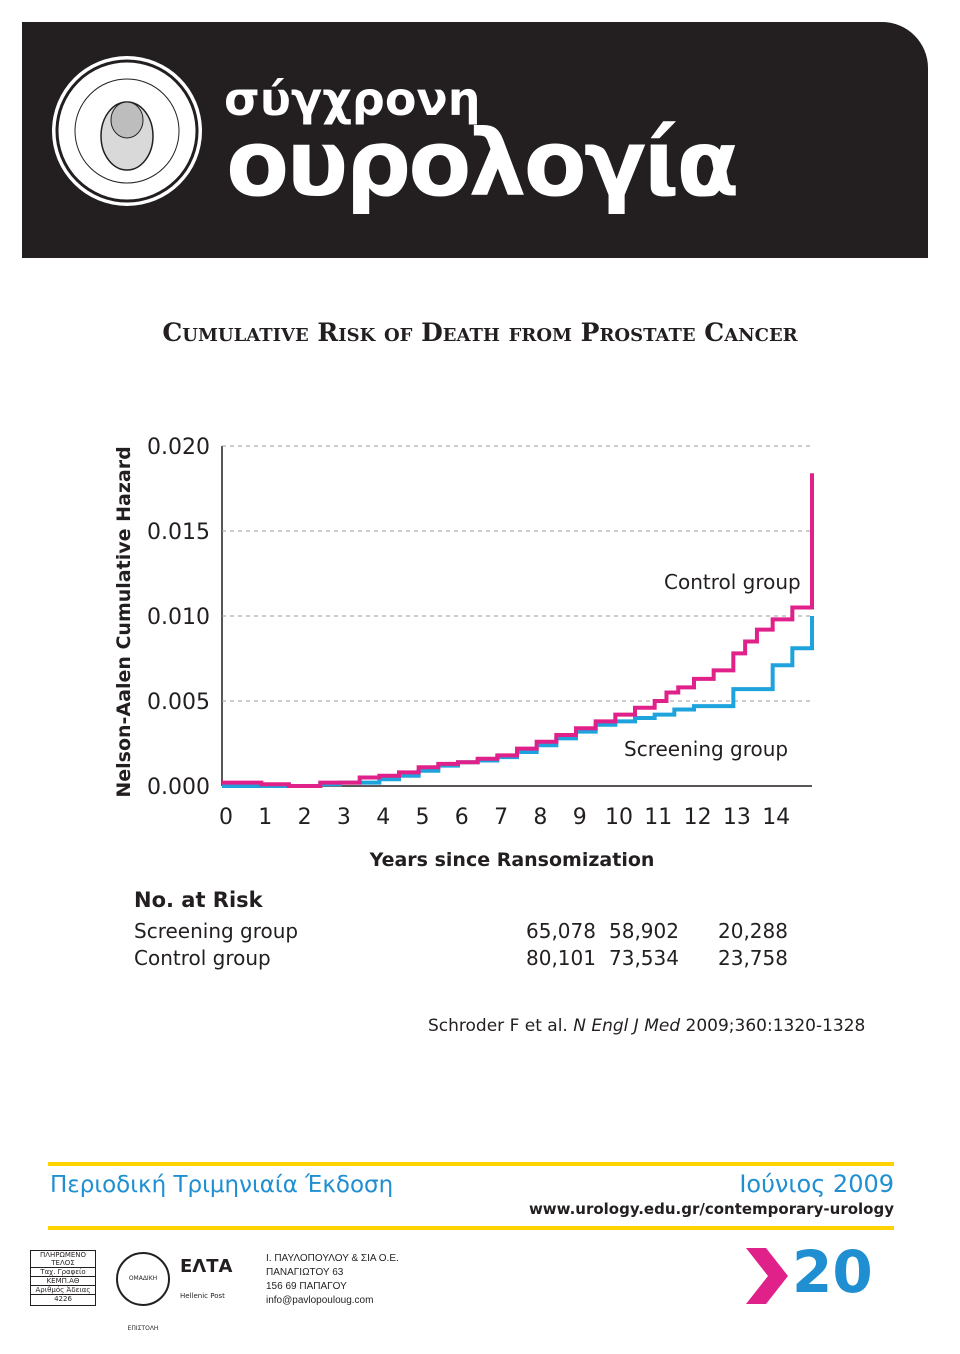 This screenshot has width=960, height=1354. Describe the element at coordinates (775, 1026) in the screenshot. I see `citation-ref: 2009;360:1320-1328` at that location.